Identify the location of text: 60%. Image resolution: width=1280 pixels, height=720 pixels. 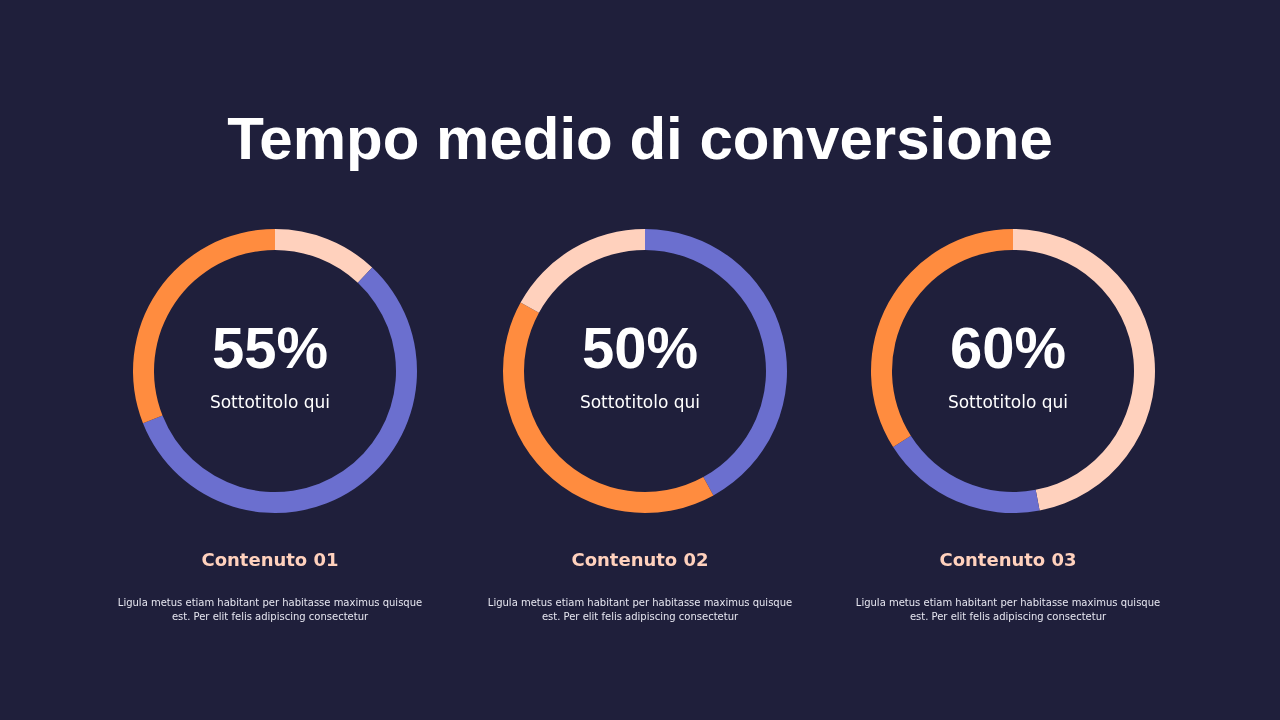
(1008, 347).